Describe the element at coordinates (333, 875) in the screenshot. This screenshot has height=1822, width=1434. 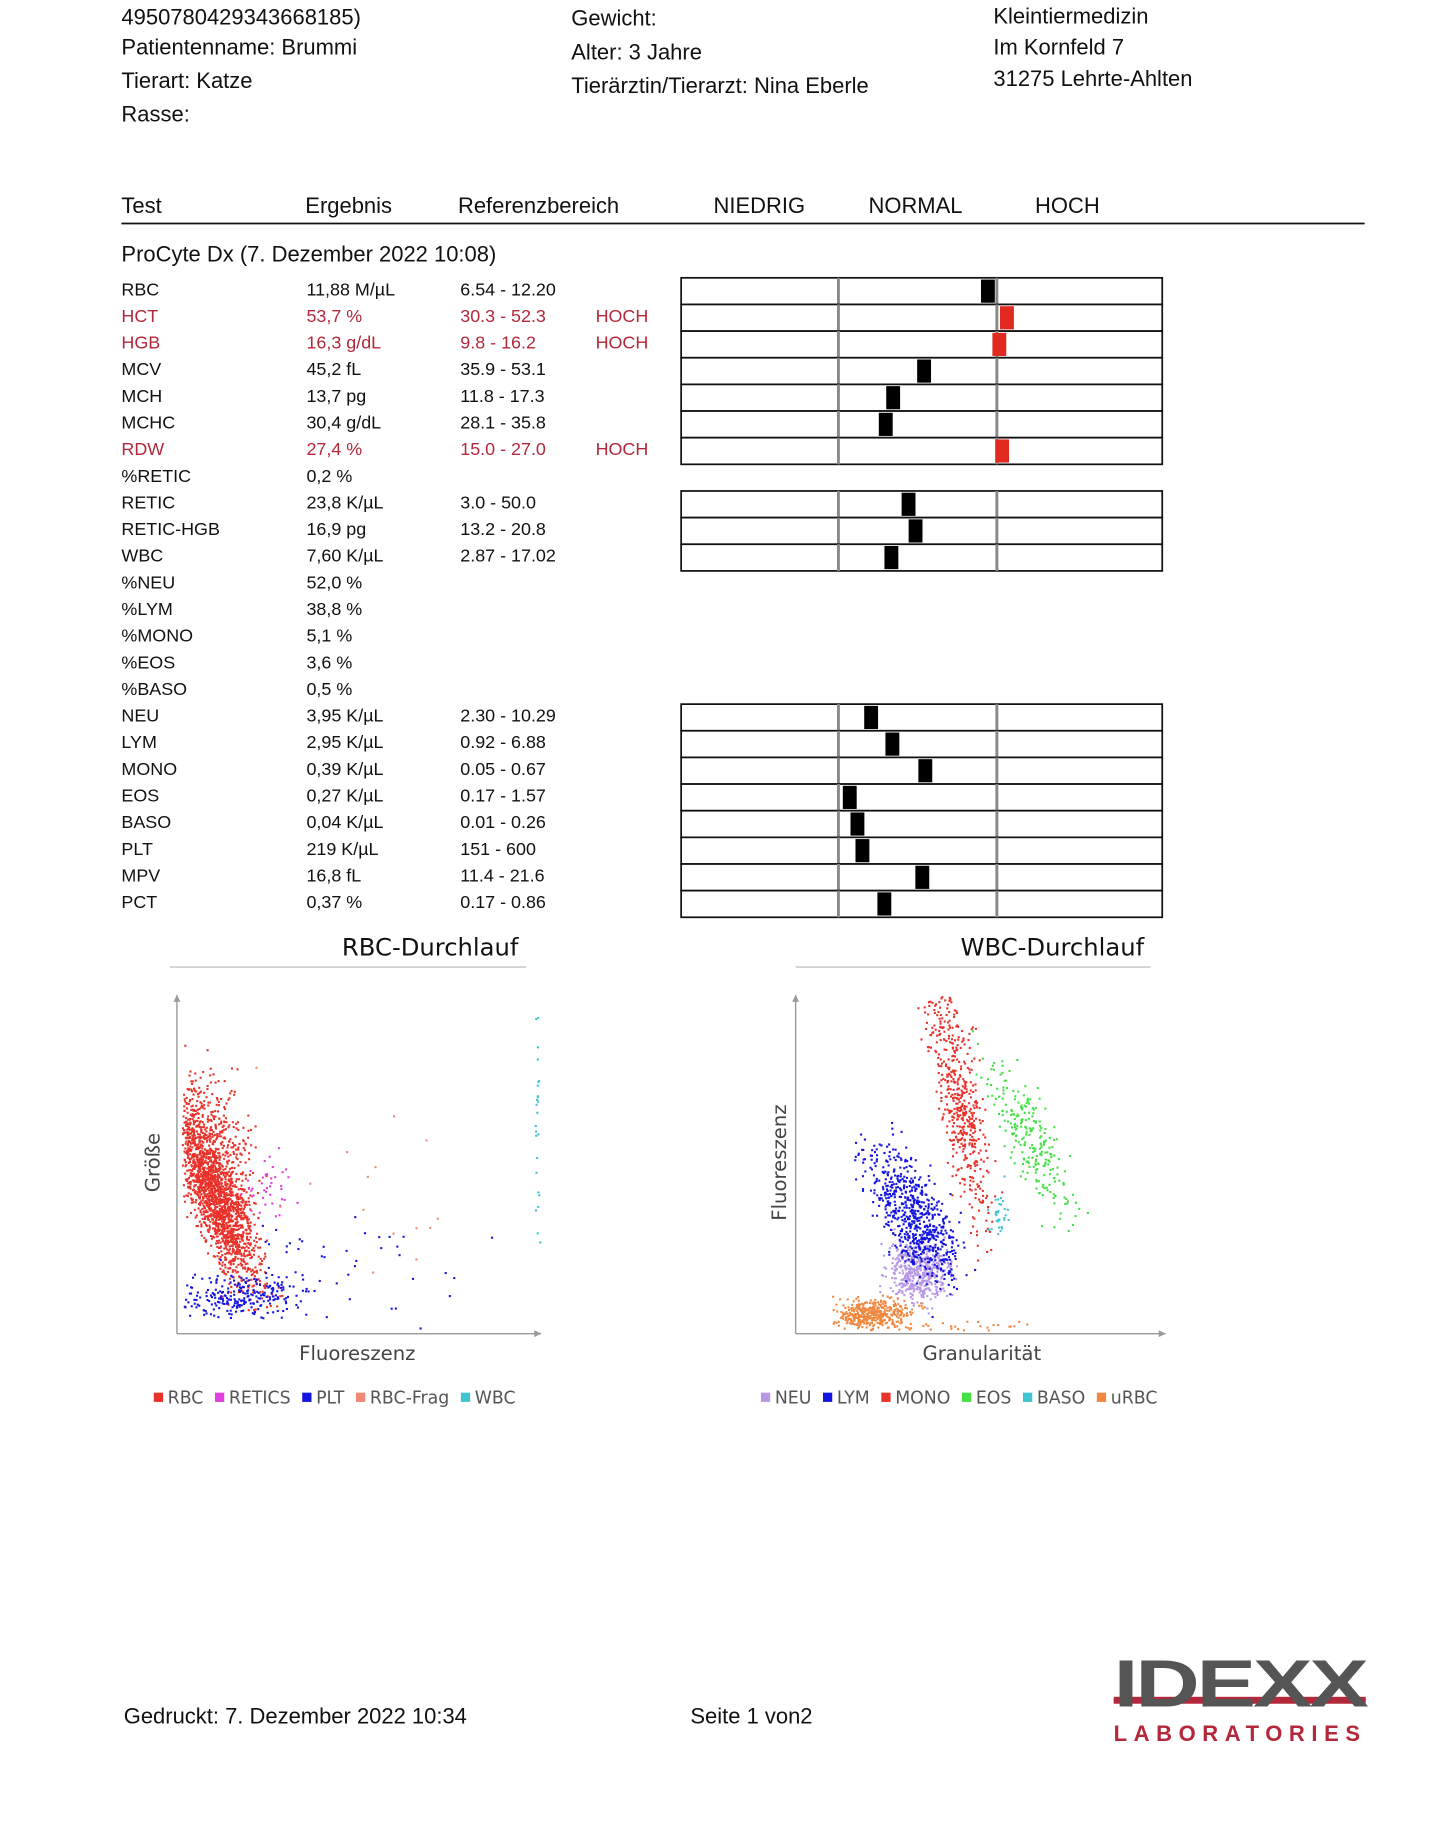
I see `test-result: 16,8 fL` at that location.